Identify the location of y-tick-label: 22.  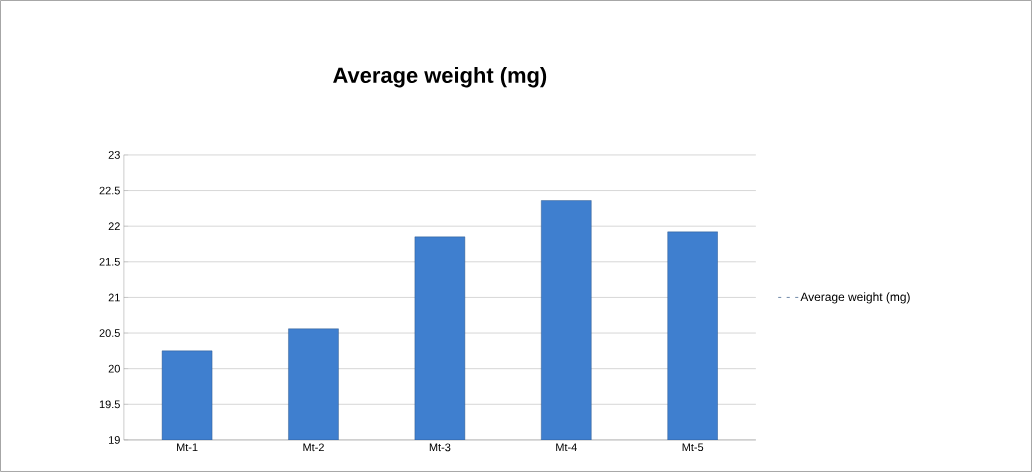
(114, 226).